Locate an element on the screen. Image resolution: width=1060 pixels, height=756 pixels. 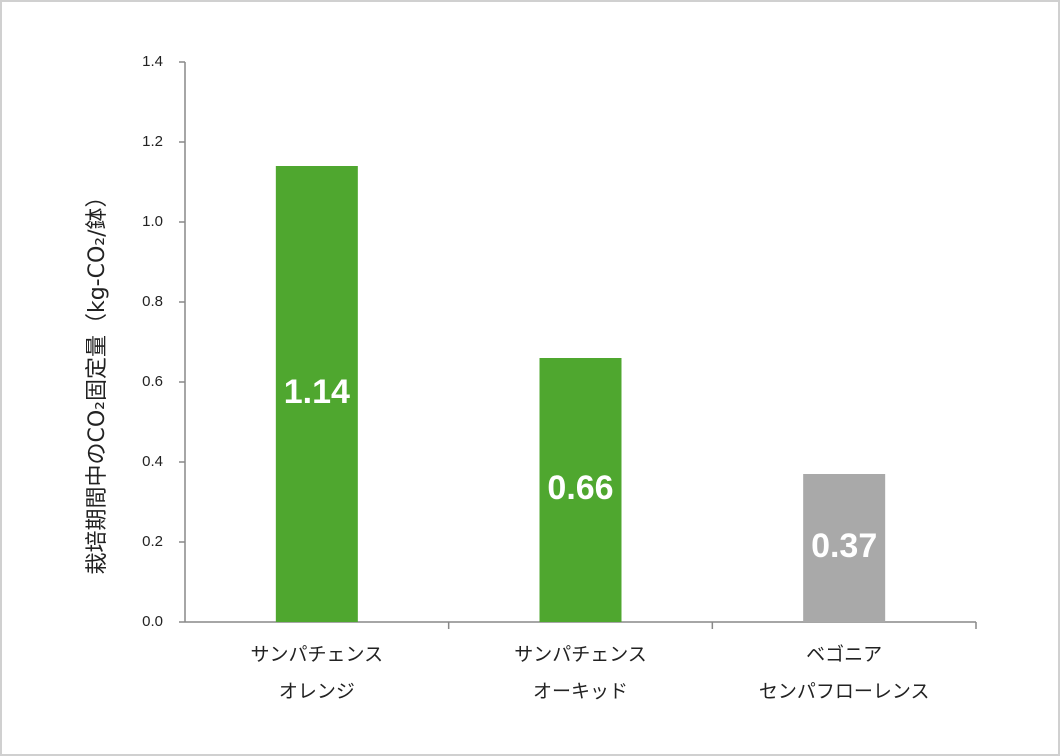
x-tick-label: ベゴニア is located at coordinates (844, 655).